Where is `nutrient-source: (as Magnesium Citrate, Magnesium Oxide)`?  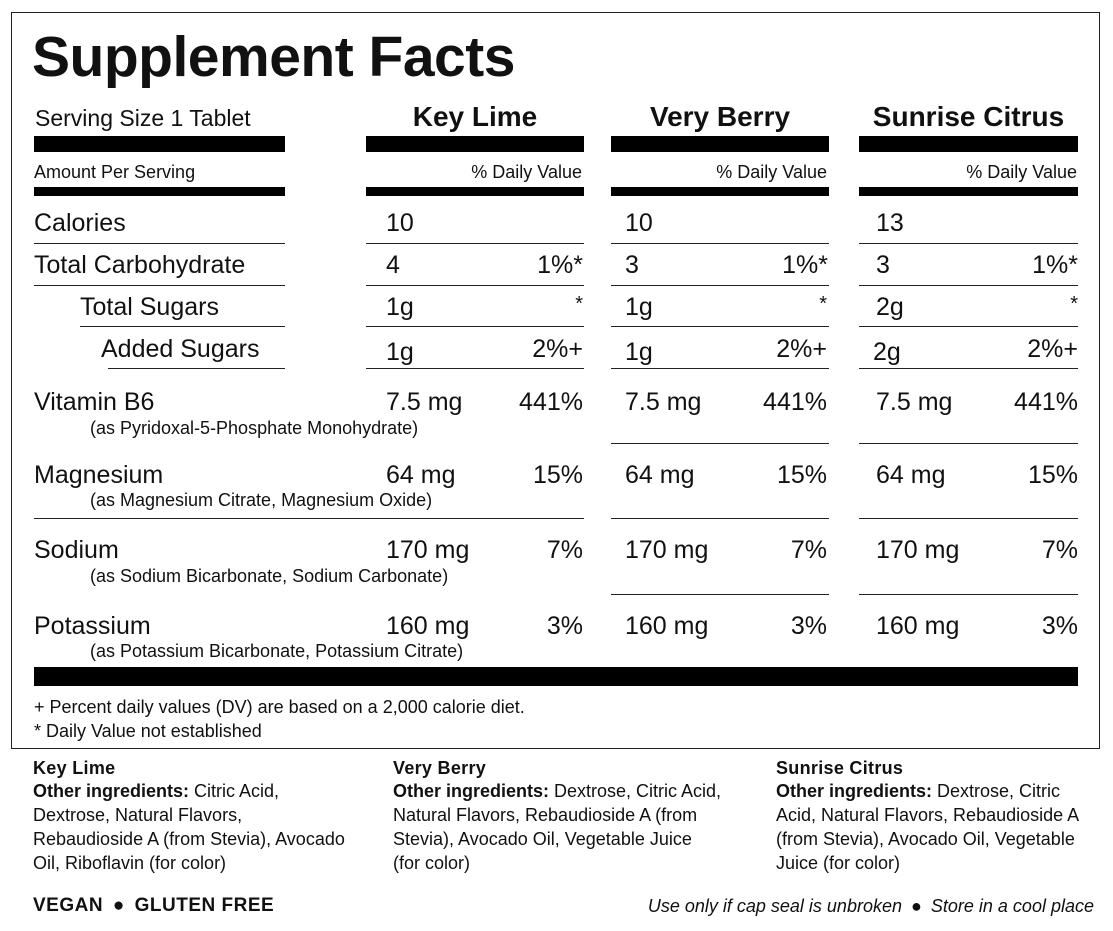
nutrient-source: (as Magnesium Citrate, Magnesium Oxide) is located at coordinates (261, 500).